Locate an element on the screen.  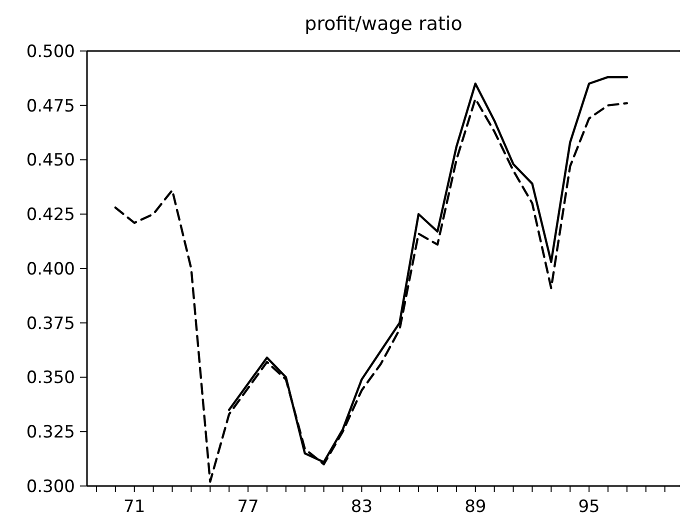
x-tick-label: 71 is located at coordinates (135, 507).